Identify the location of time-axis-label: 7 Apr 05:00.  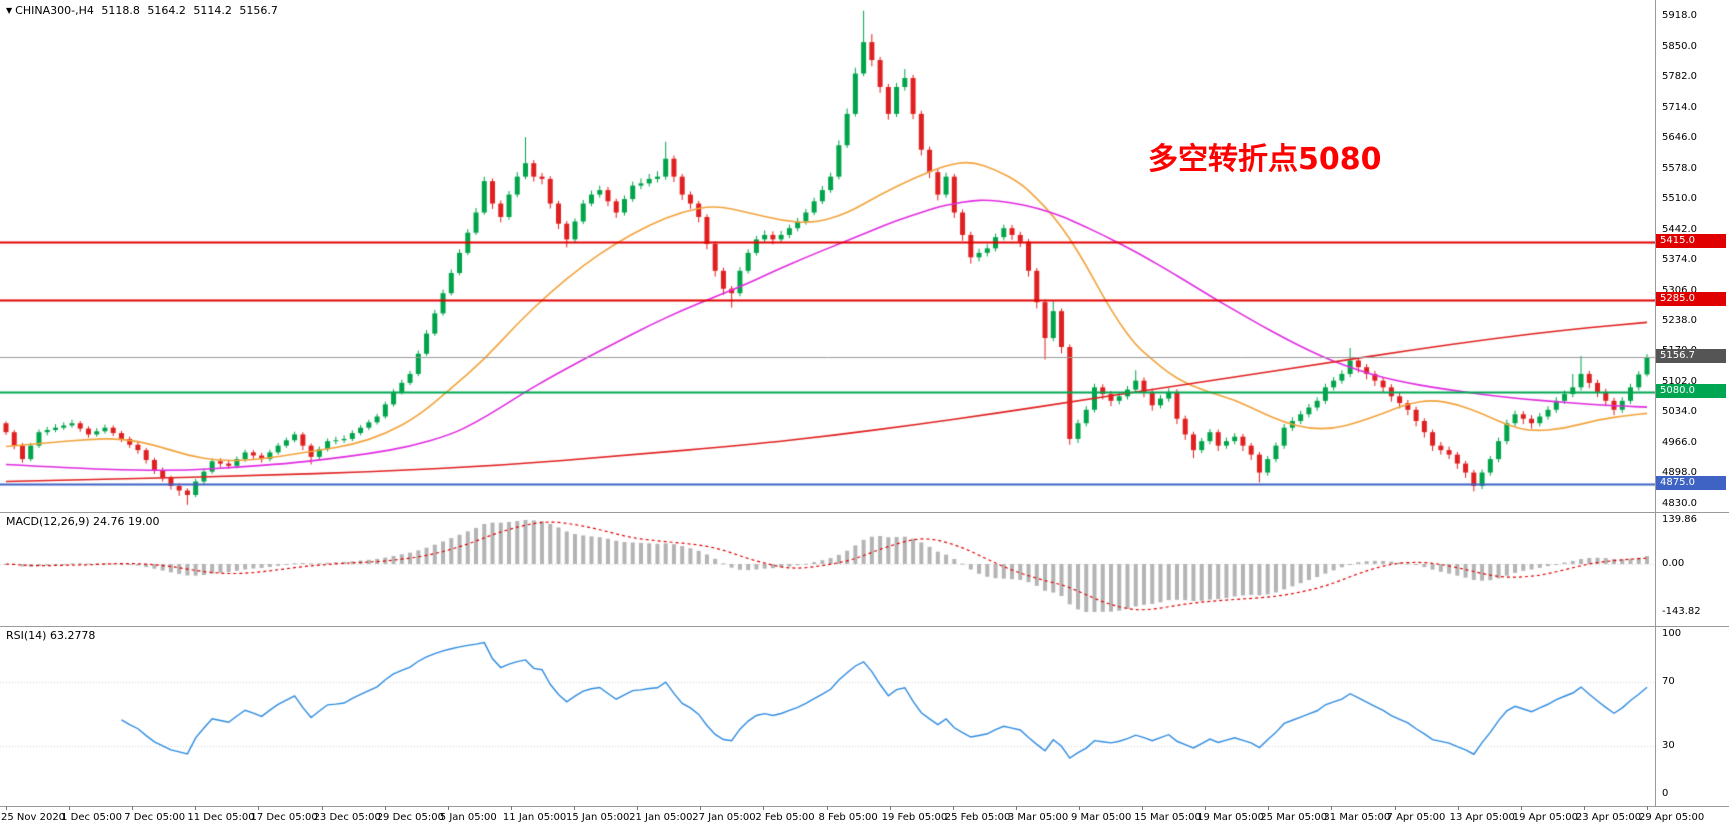
(1416, 817).